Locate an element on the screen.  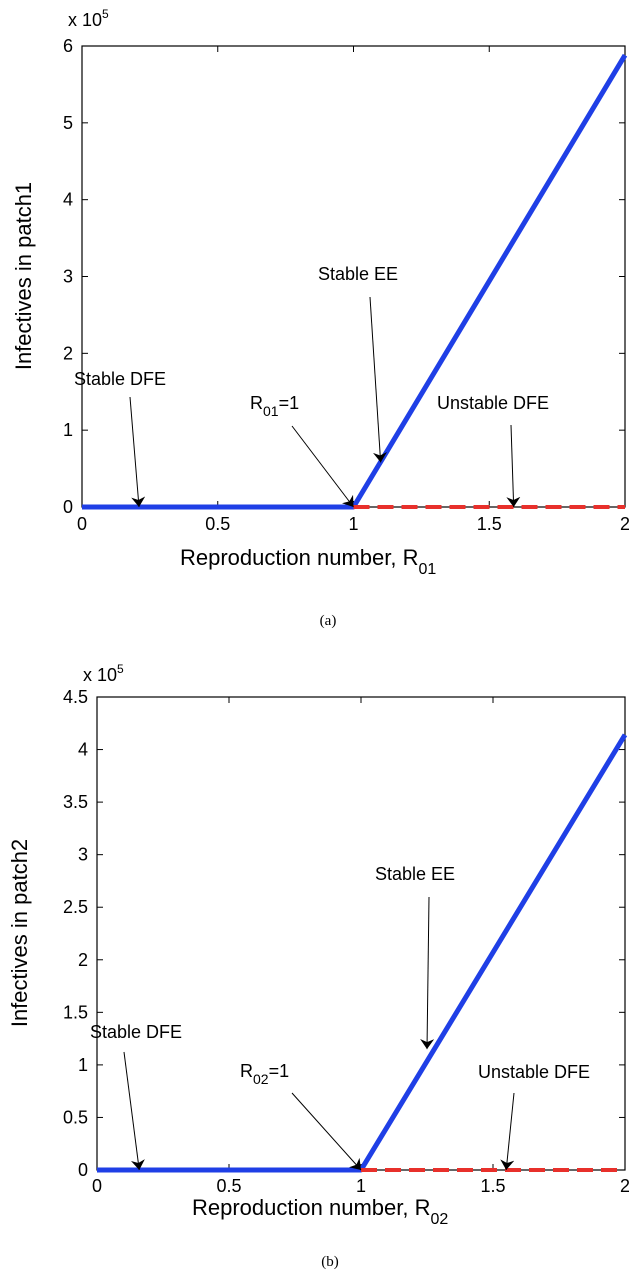
y-tick-label: 5 is located at coordinates (68, 123).